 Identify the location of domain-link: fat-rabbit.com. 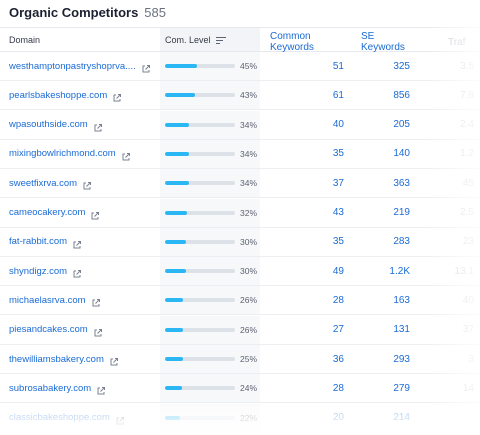
(38, 242).